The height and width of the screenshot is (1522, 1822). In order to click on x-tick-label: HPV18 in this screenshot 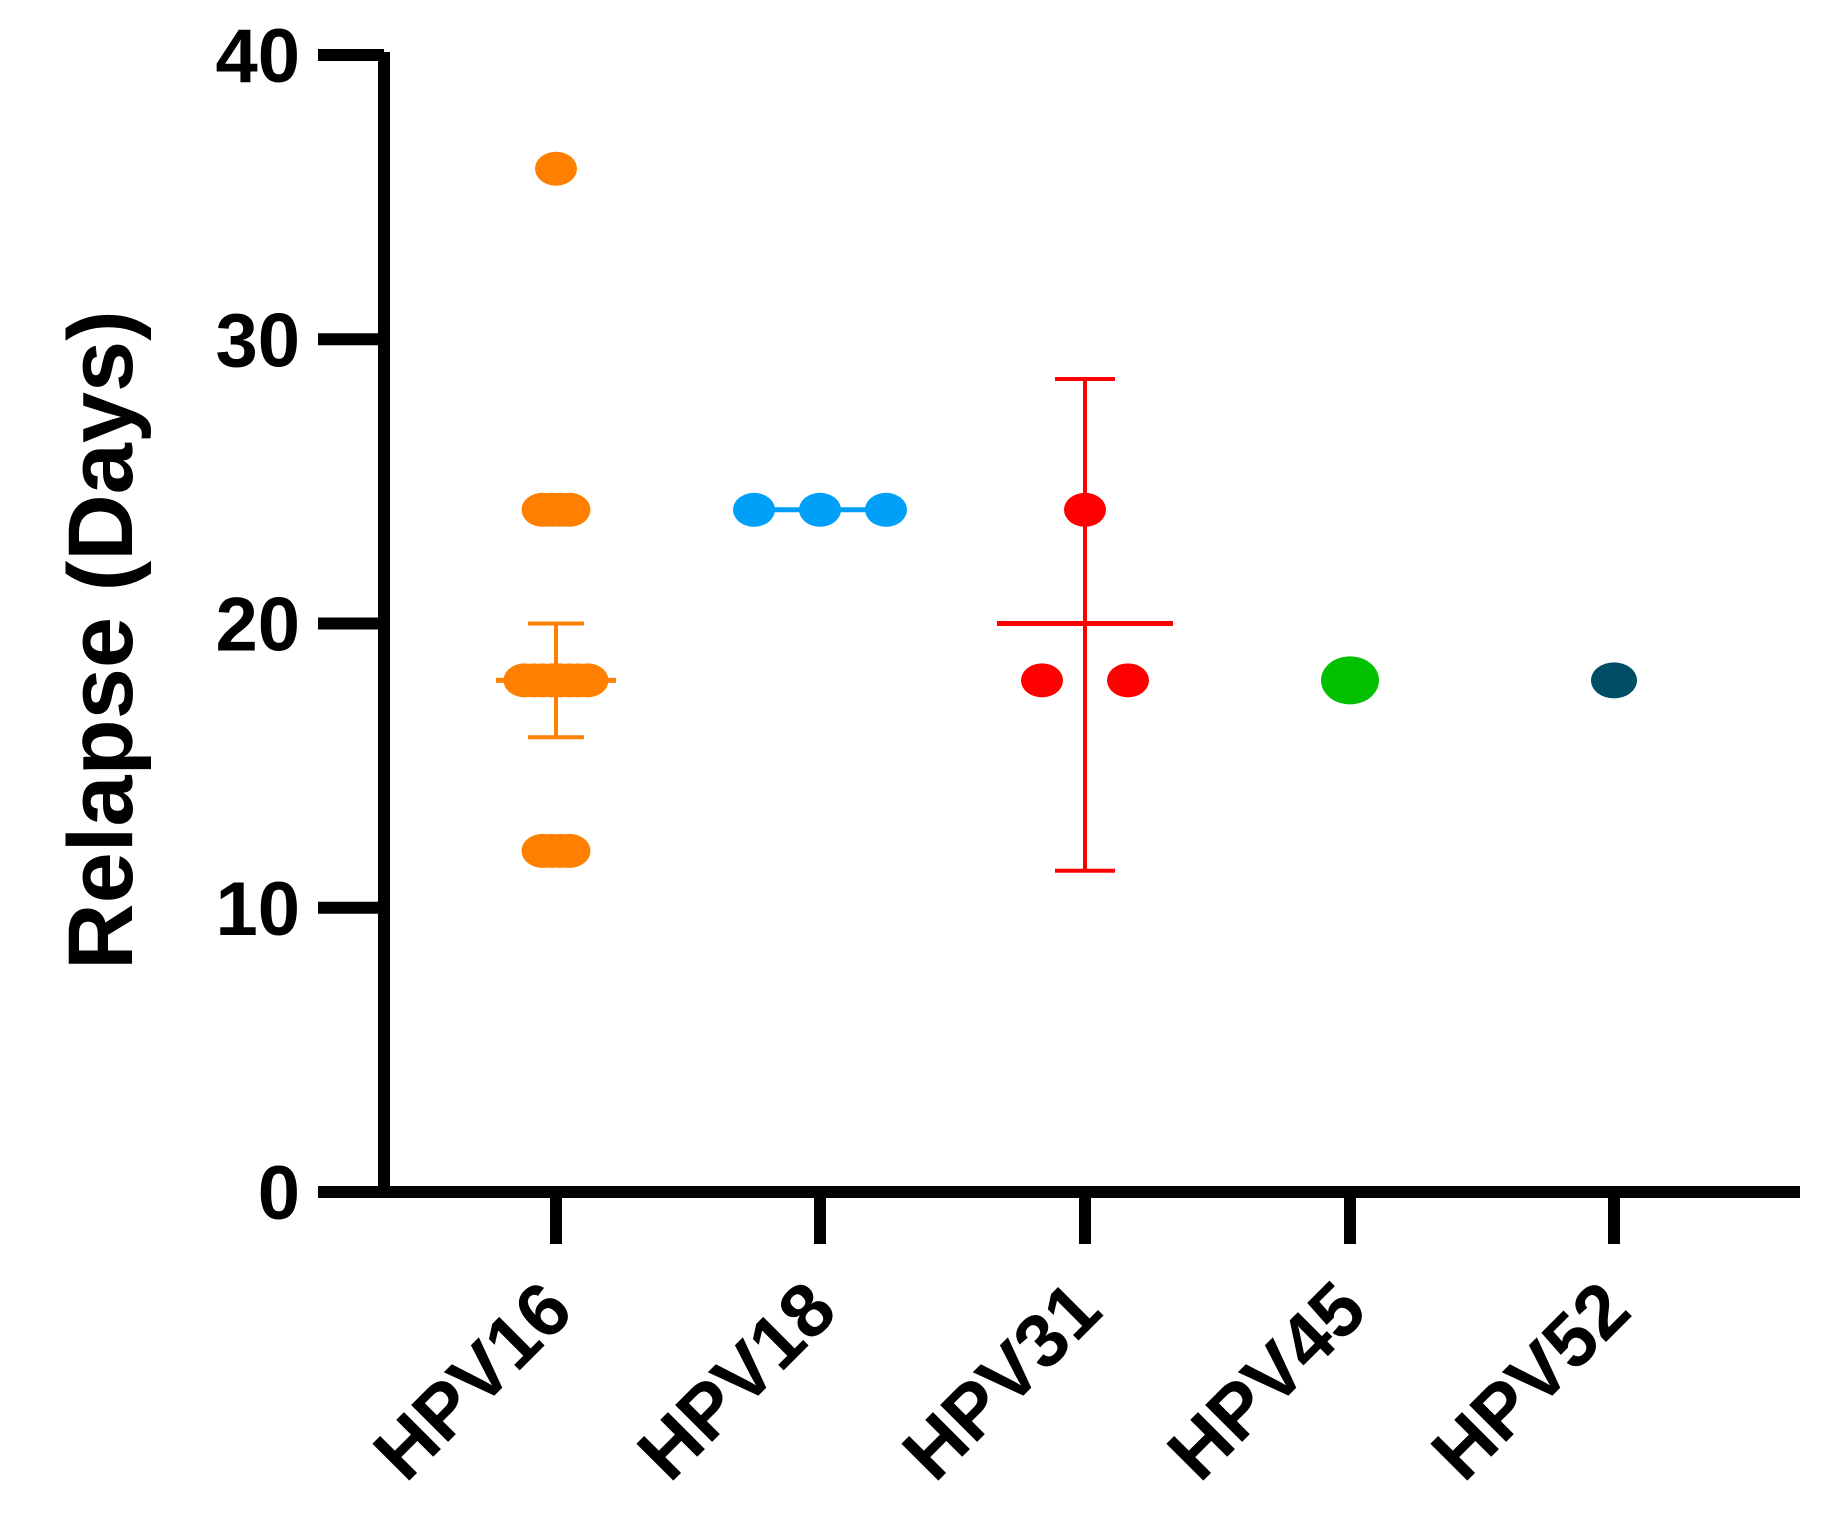, I will do `click(737, 1381)`.